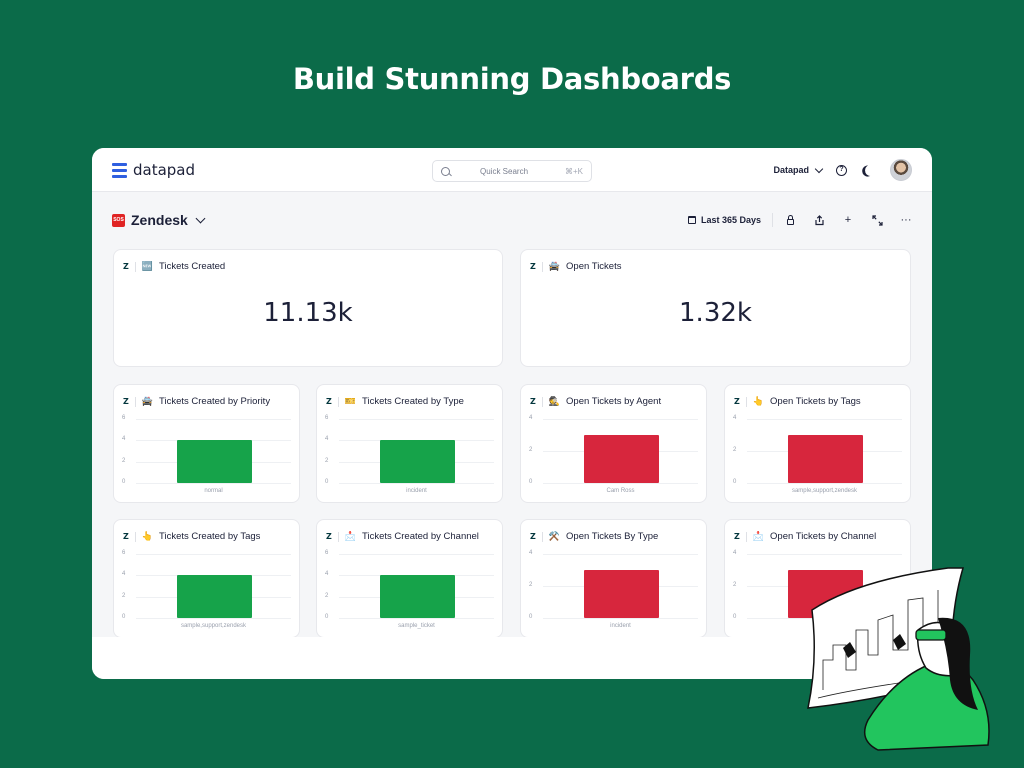 The height and width of the screenshot is (768, 1024). What do you see at coordinates (758, 536) in the screenshot?
I see `chart-icon: 📩` at bounding box center [758, 536].